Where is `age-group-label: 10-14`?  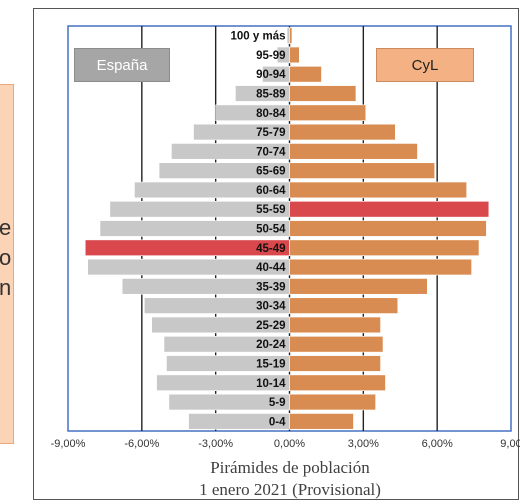 age-group-label: 10-14 is located at coordinates (271, 384).